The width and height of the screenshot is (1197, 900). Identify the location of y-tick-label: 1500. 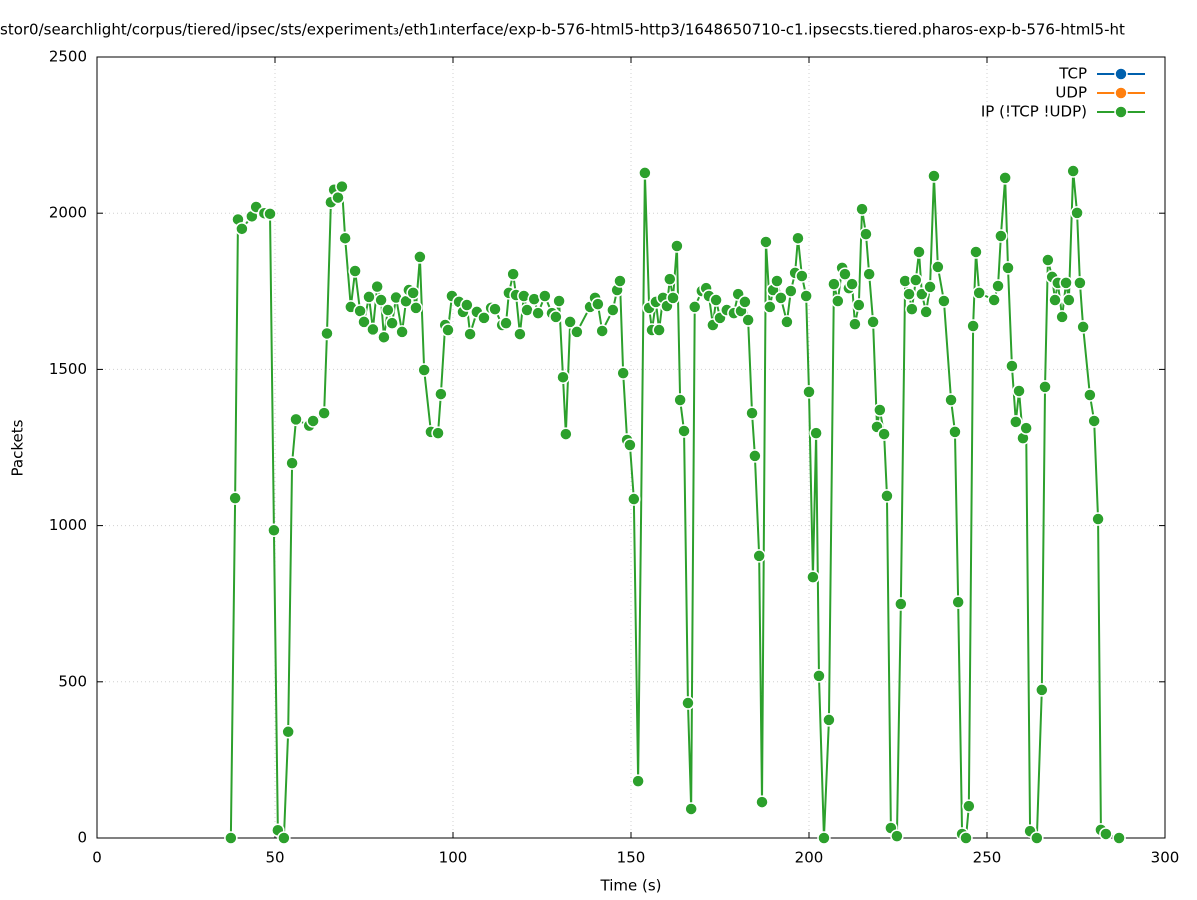
(68, 369).